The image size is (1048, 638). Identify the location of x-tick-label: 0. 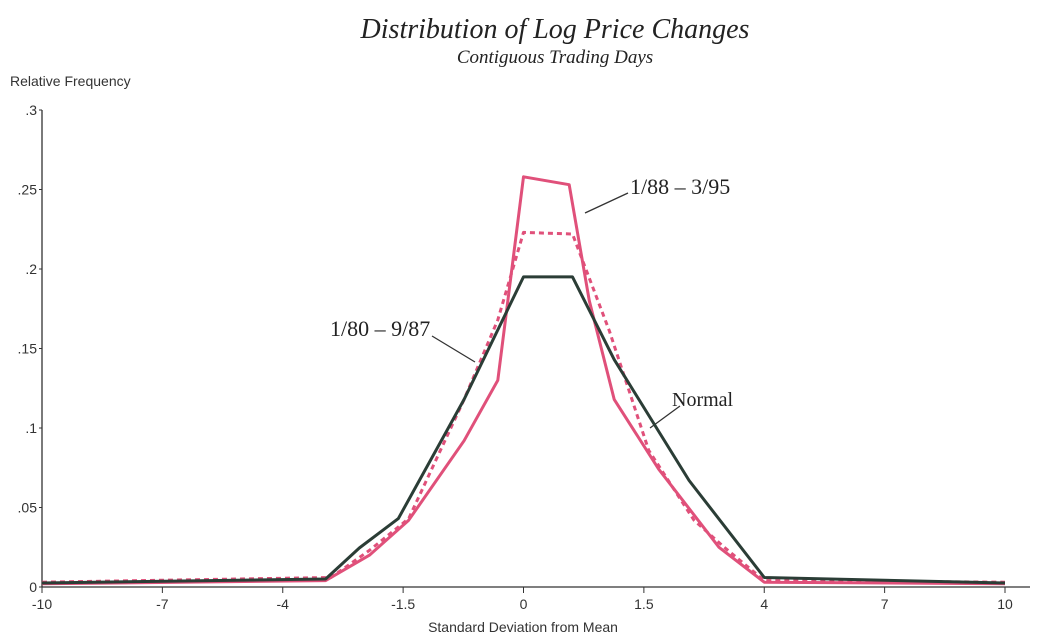
(524, 604).